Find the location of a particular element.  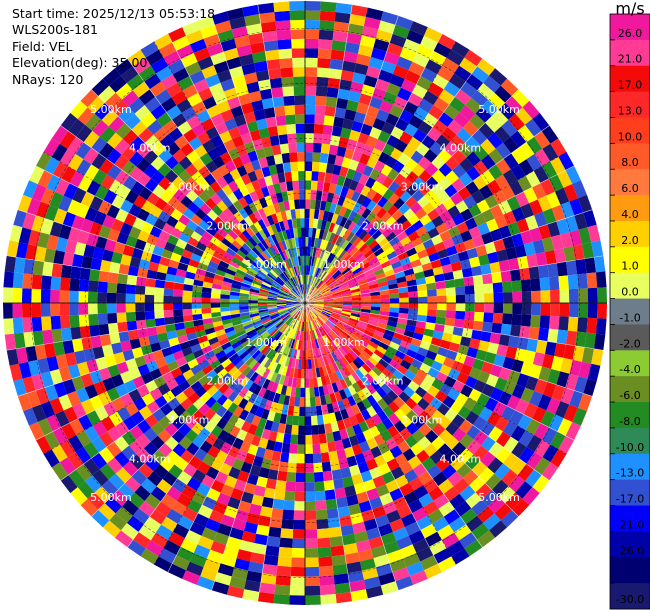

range-ring-label: 5.00km is located at coordinates (111, 109).